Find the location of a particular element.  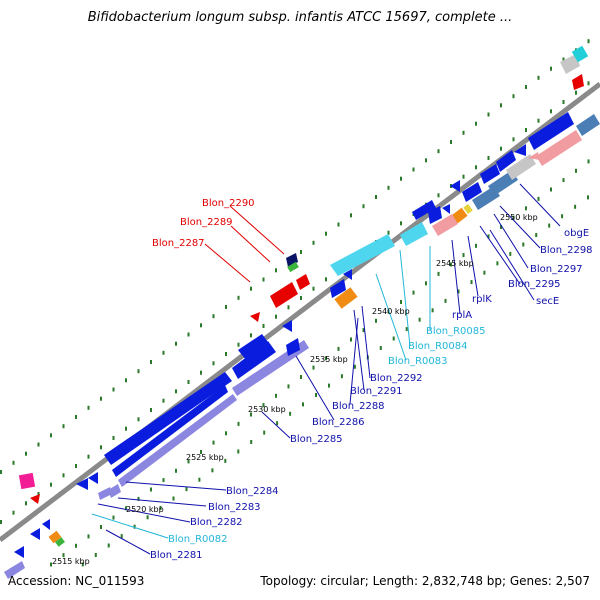

gene-label-blon-2289: Blon_2289 is located at coordinates (206, 222).